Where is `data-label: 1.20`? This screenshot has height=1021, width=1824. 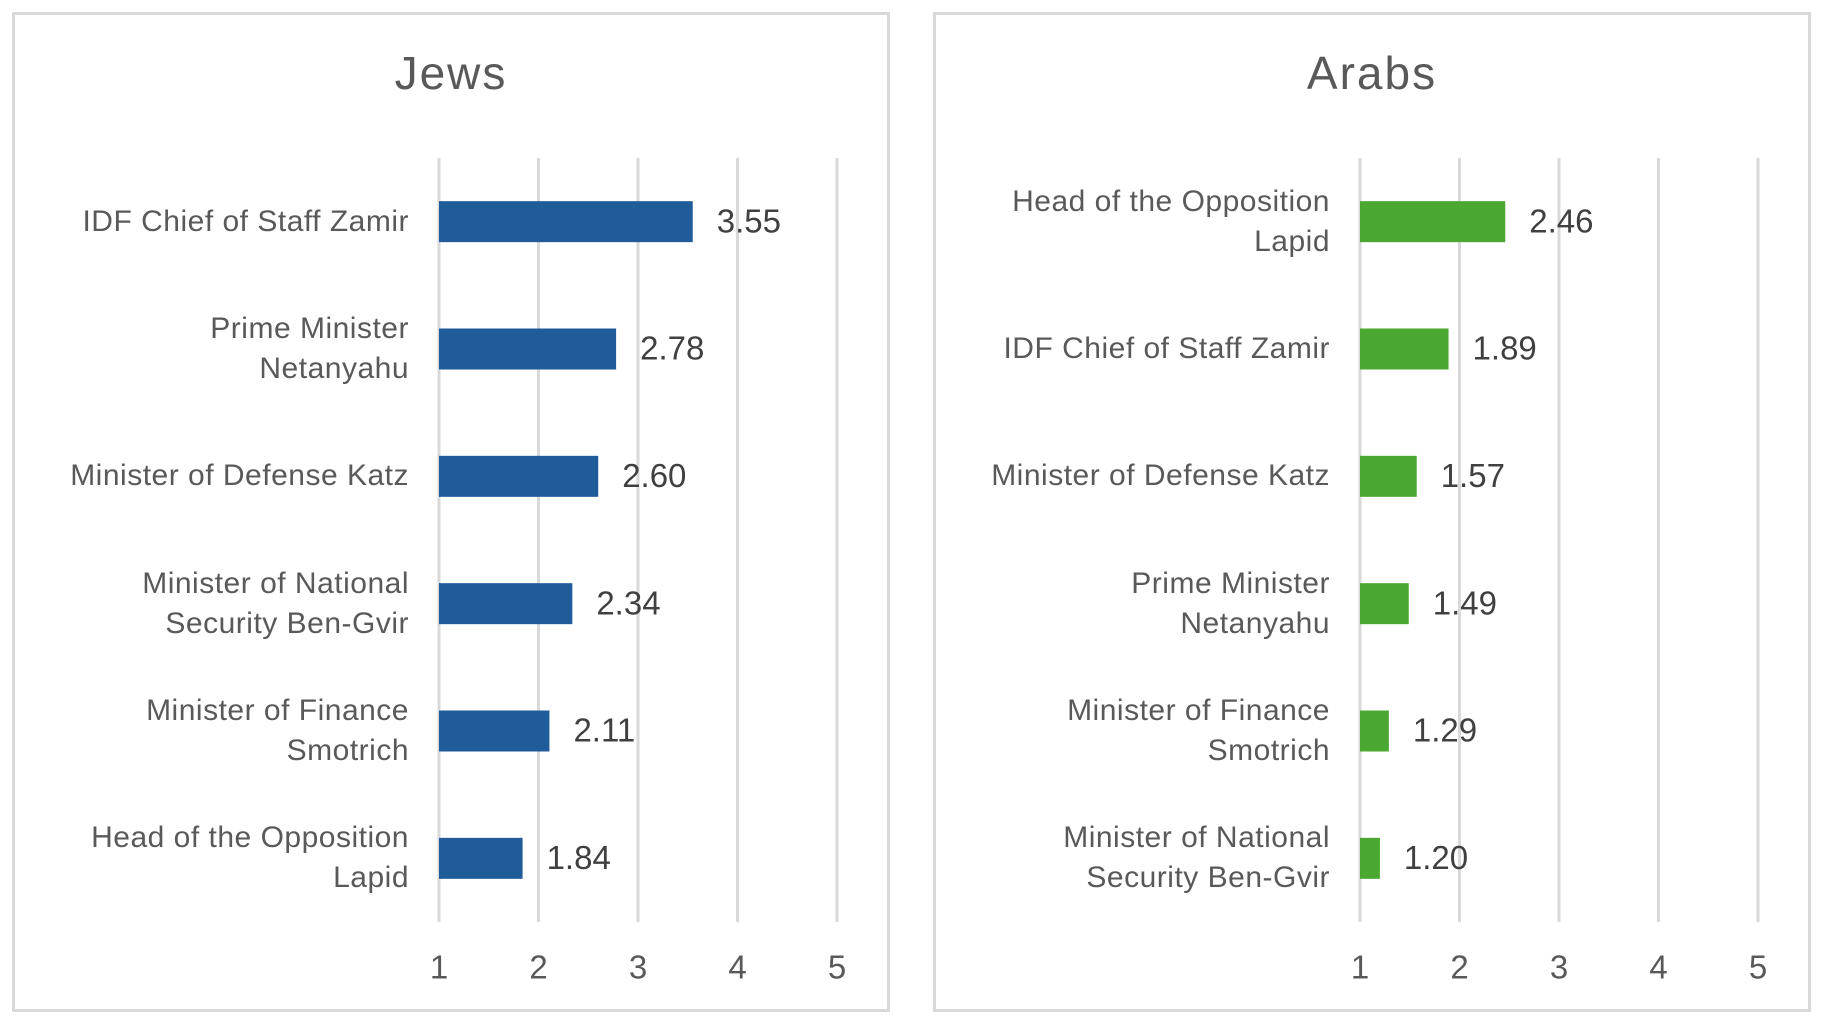 data-label: 1.20 is located at coordinates (1436, 857).